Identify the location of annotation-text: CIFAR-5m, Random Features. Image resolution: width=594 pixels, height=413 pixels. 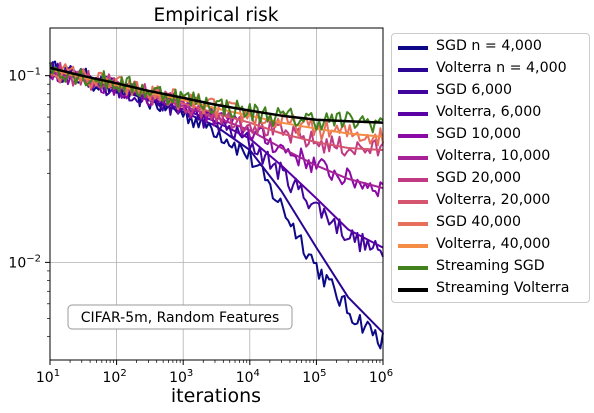
(180, 318).